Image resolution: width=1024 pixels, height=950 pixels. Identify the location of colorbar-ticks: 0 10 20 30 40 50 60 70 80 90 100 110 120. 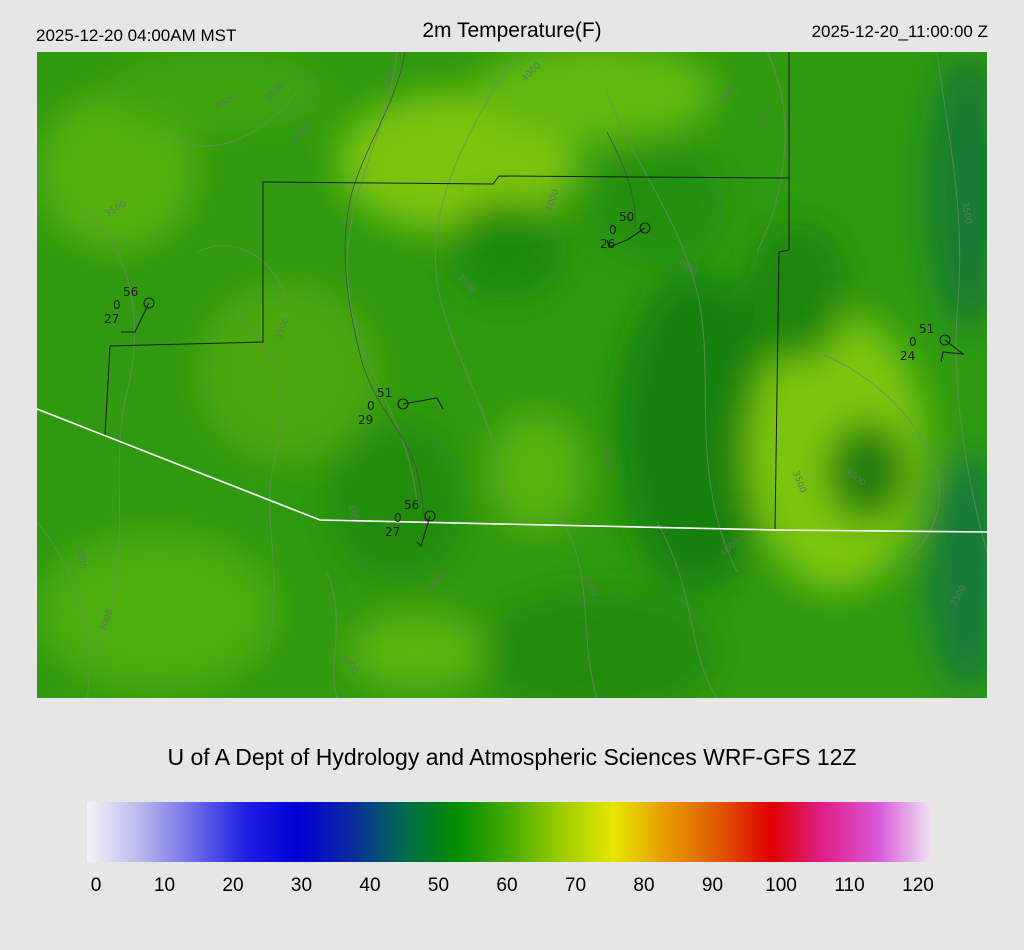
(512, 890).